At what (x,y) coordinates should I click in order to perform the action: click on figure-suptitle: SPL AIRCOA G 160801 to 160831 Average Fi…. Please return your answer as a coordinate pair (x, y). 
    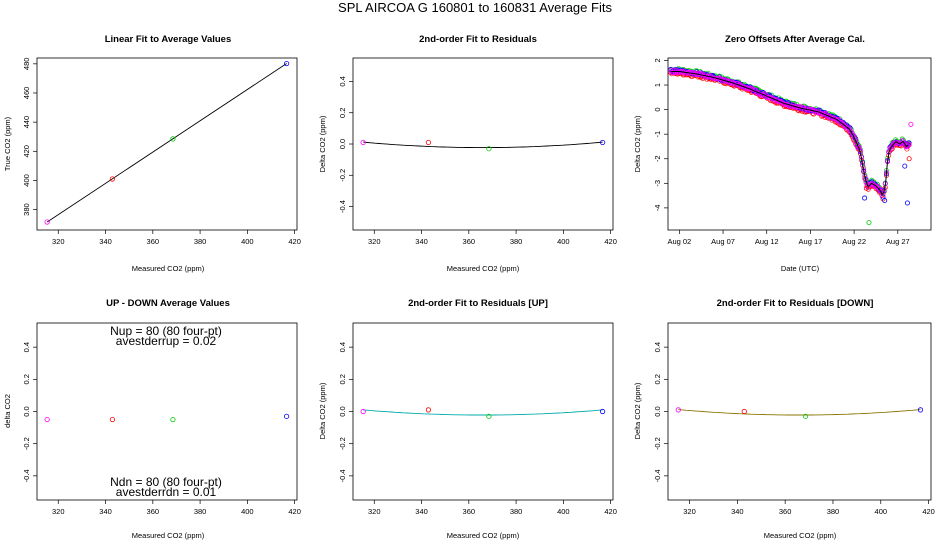
    Looking at the image, I should click on (475, 7).